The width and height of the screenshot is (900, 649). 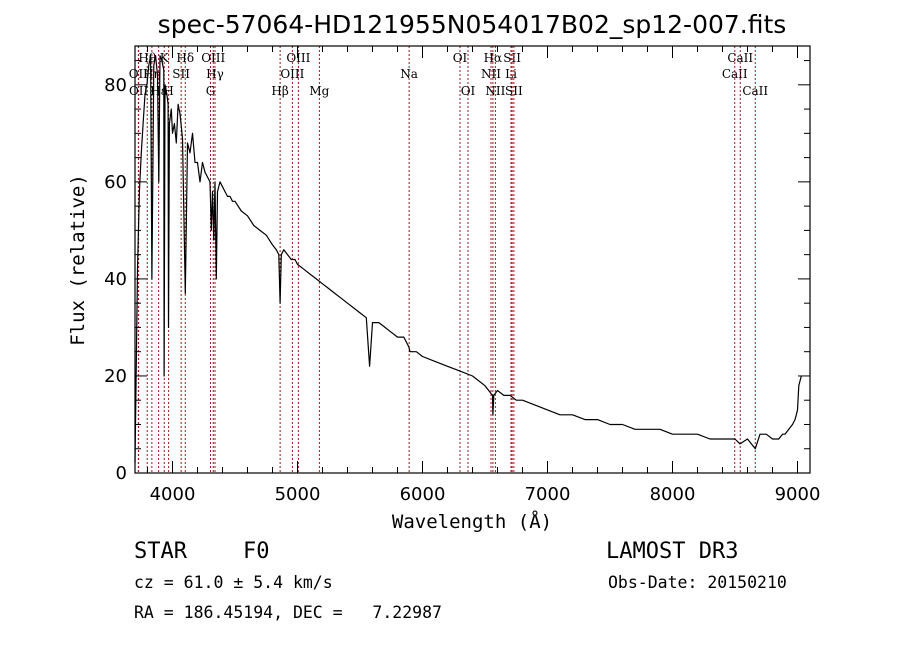 What do you see at coordinates (512, 58) in the screenshot?
I see `line-label-23: SII` at bounding box center [512, 58].